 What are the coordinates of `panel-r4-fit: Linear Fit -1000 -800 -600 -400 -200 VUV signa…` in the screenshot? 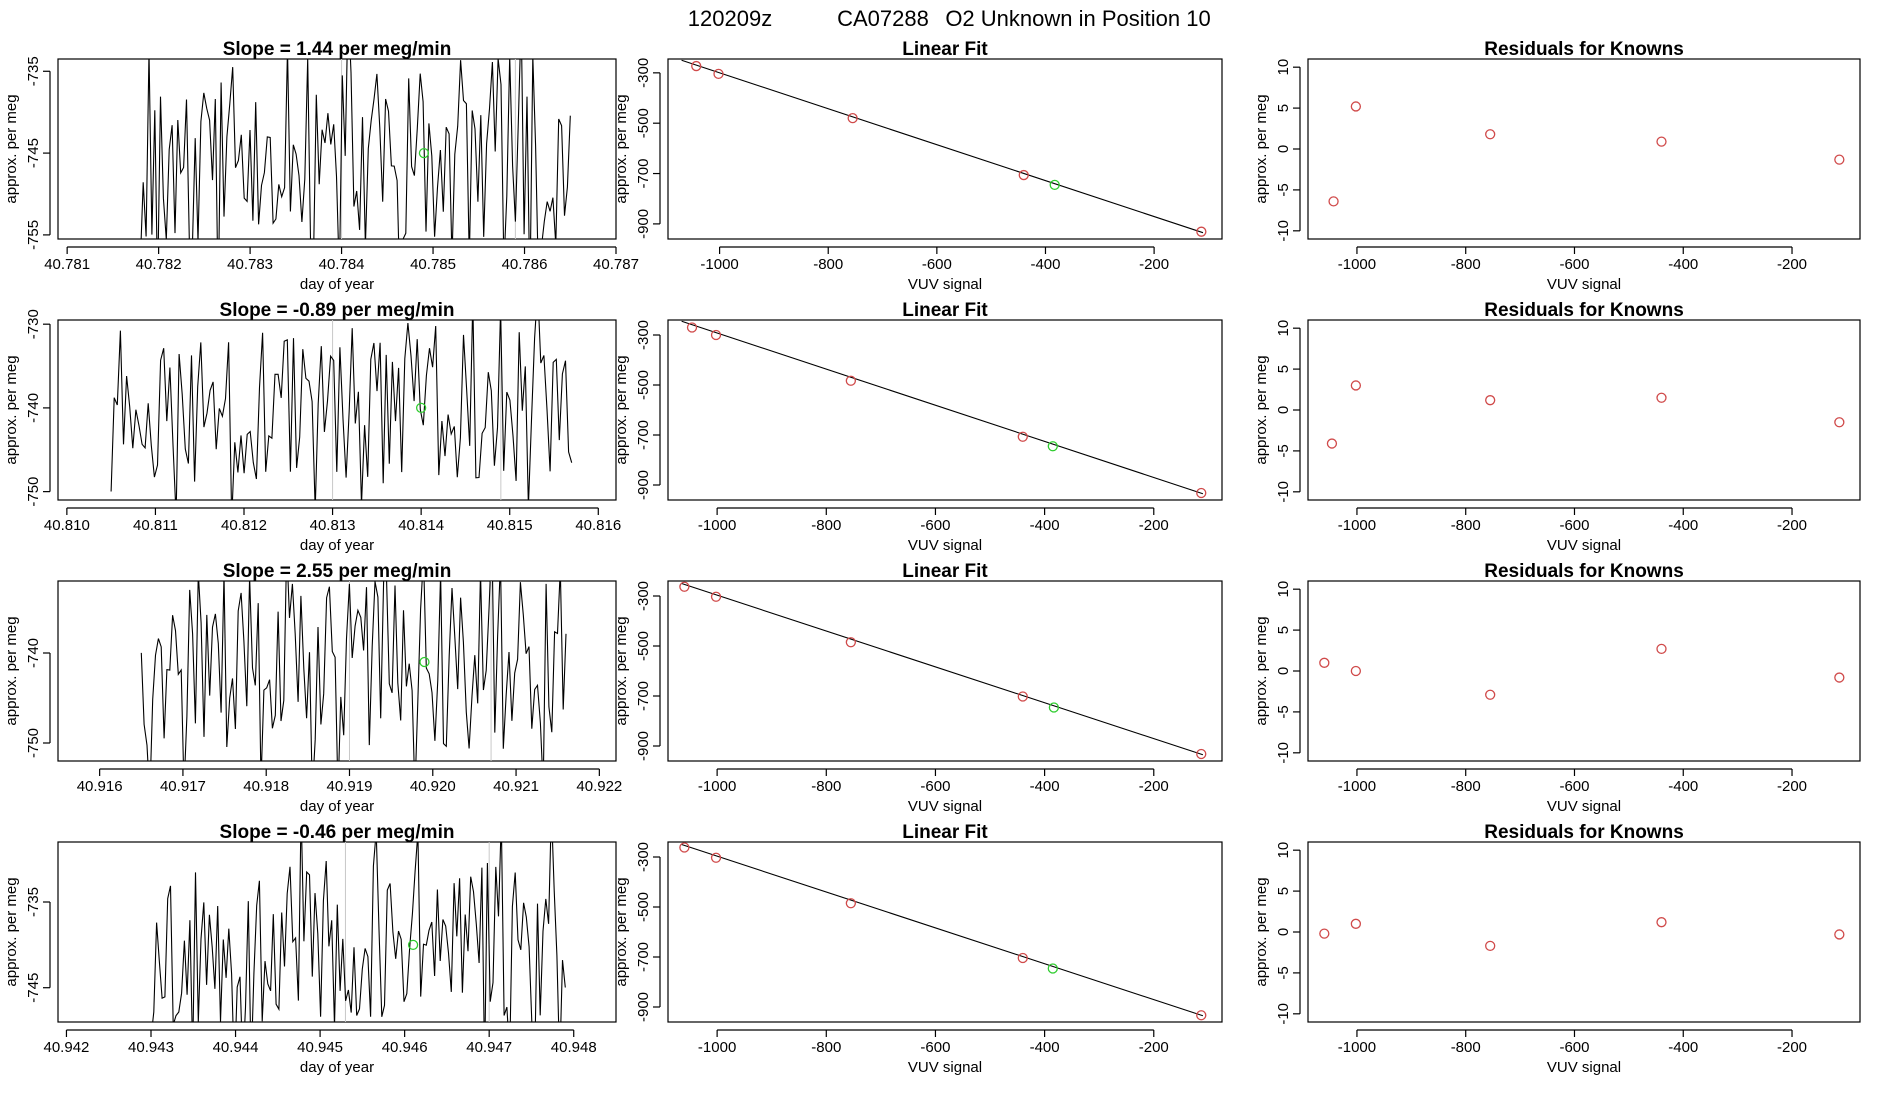 It's located at (918, 949).